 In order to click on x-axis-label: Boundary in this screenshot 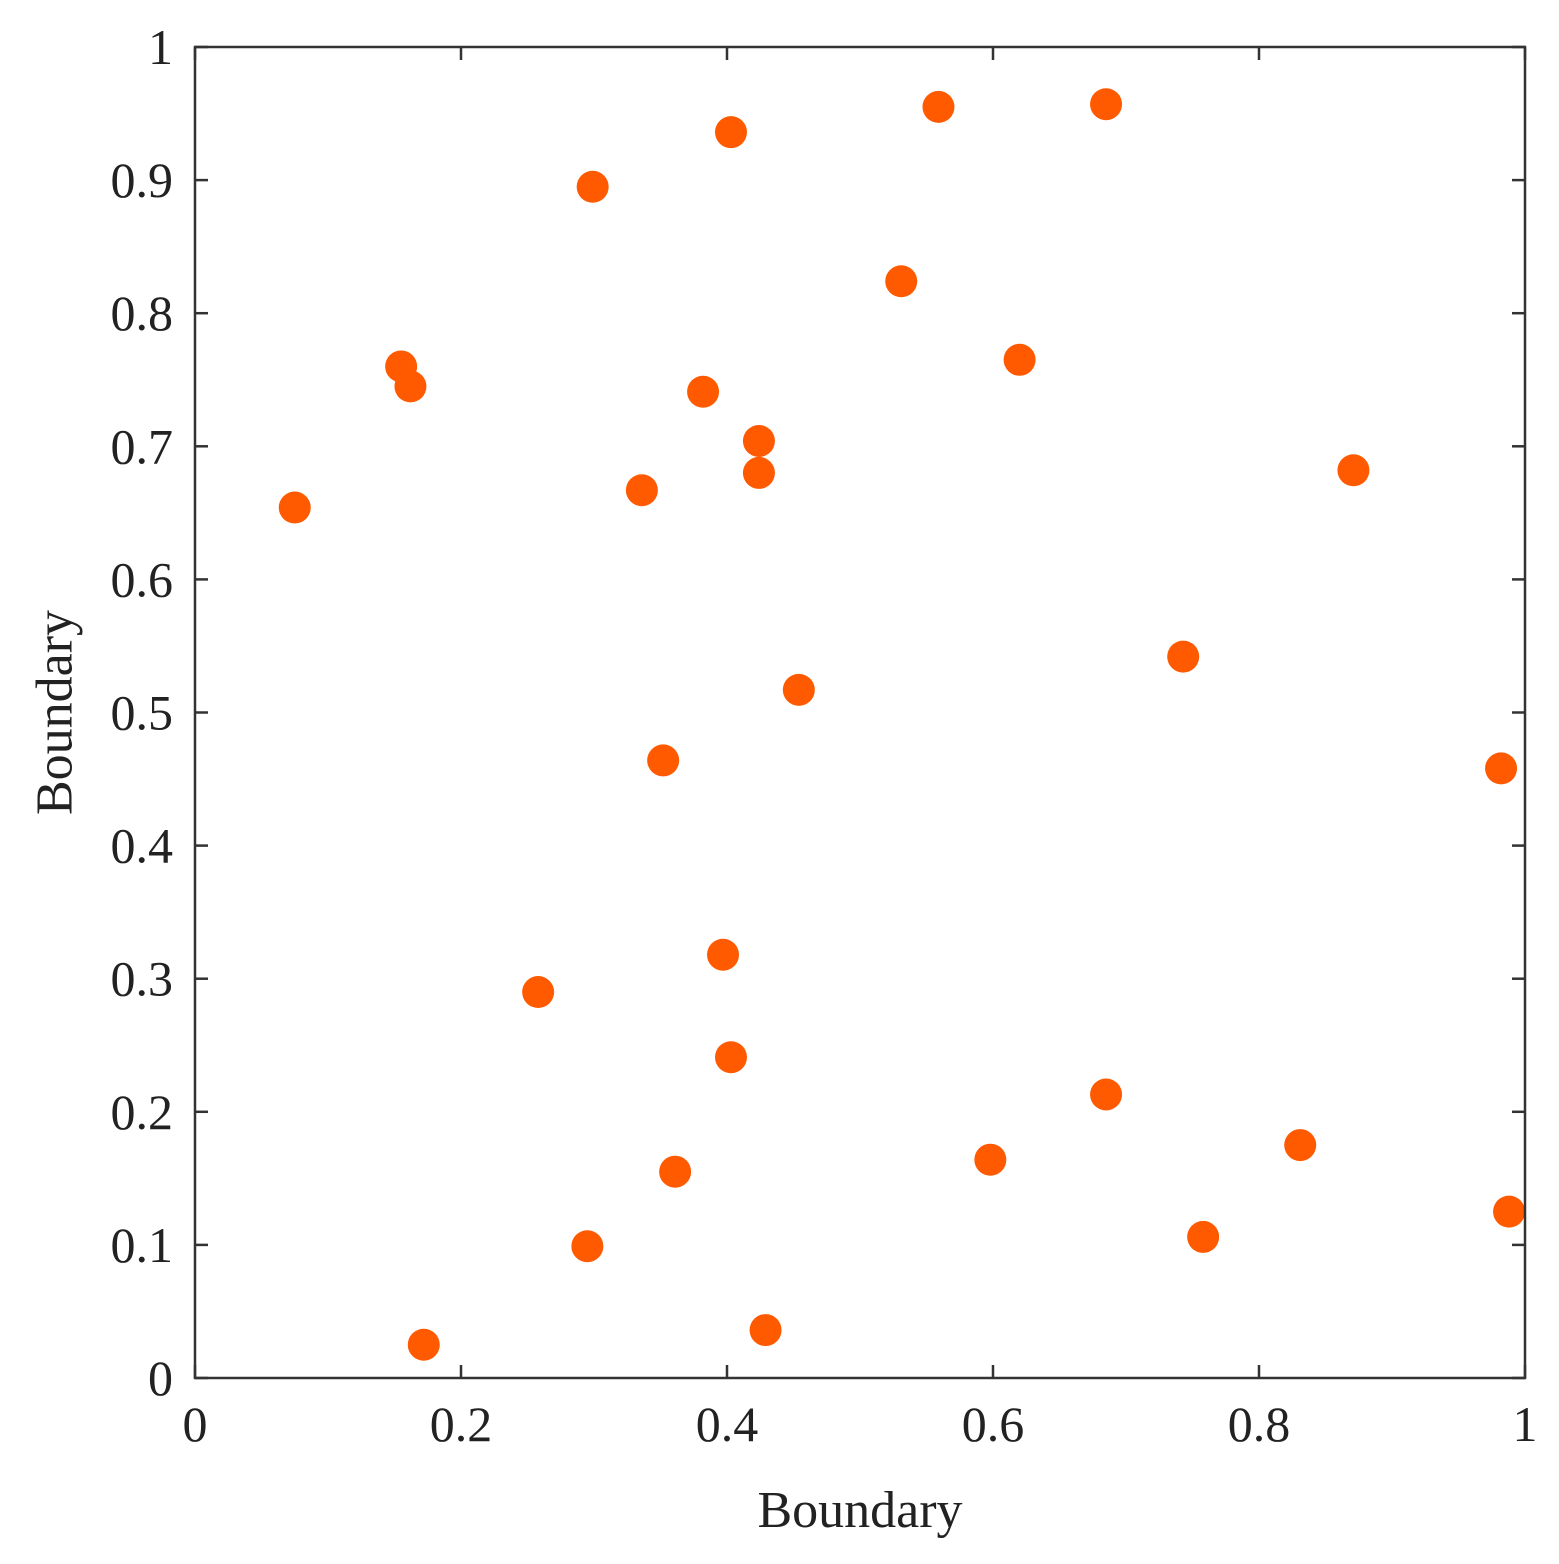, I will do `click(859, 1510)`.